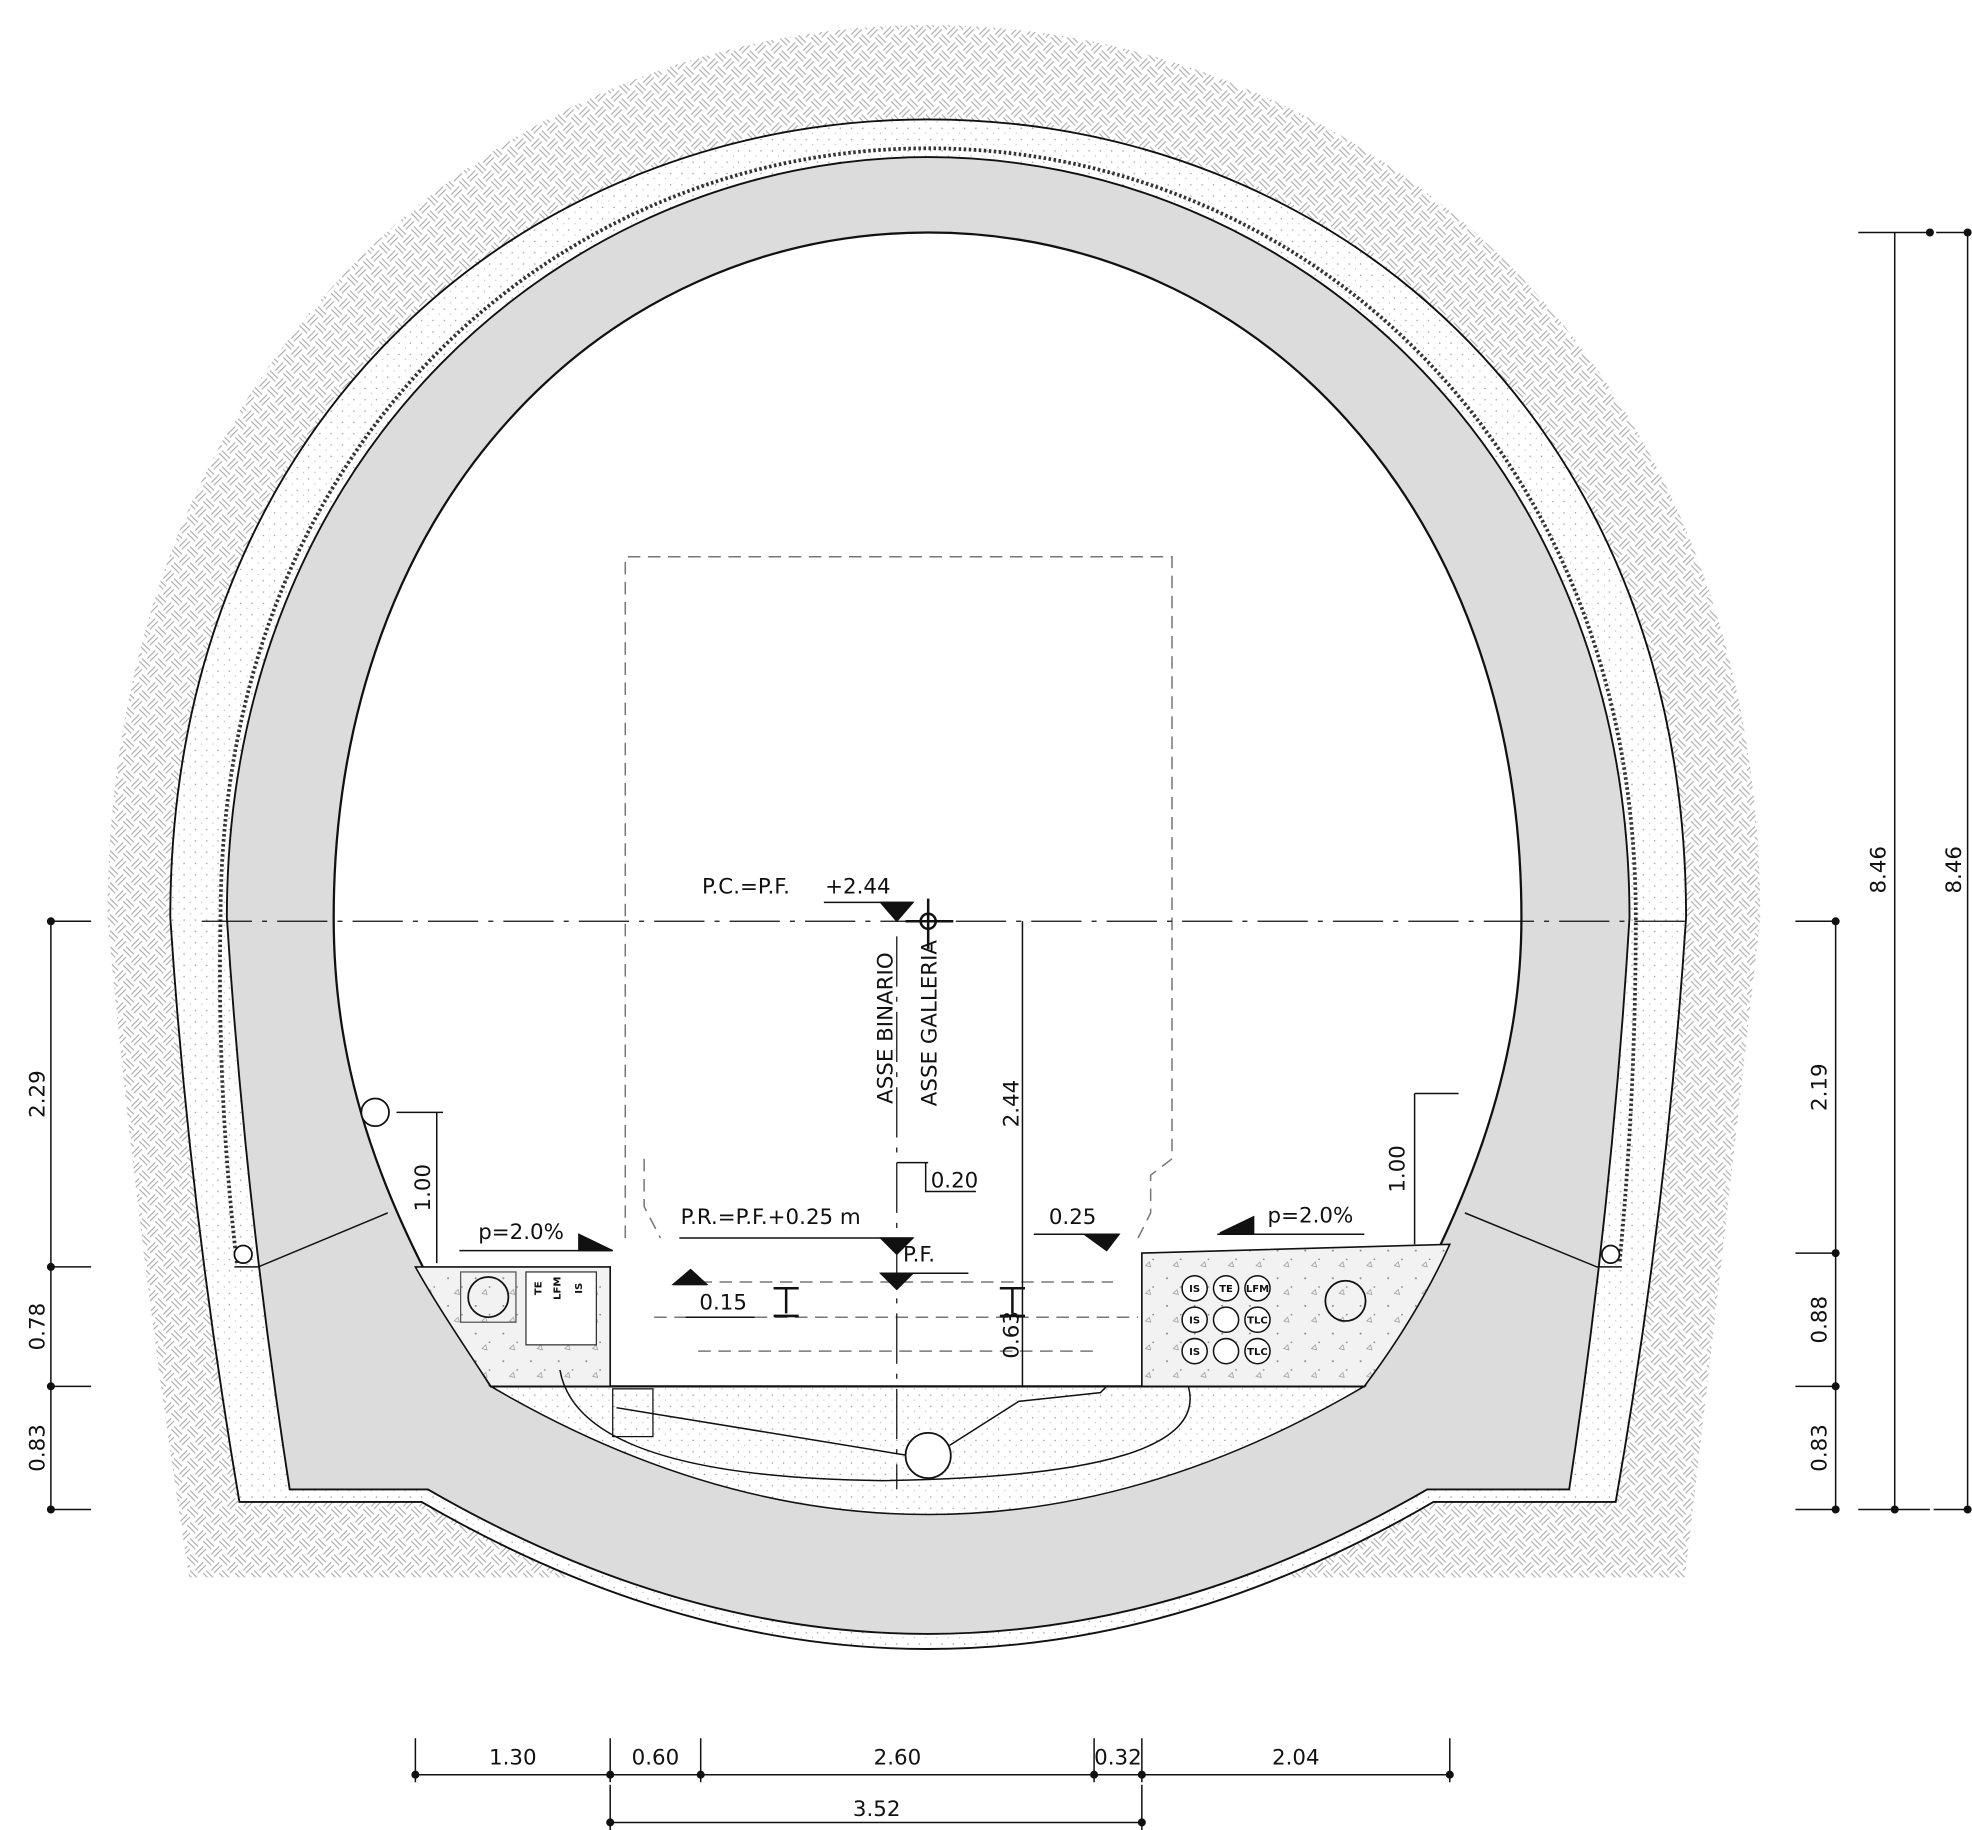 The height and width of the screenshot is (1830, 1972). What do you see at coordinates (1296, 1757) in the screenshot?
I see `horizontal-dimension: 2.04` at bounding box center [1296, 1757].